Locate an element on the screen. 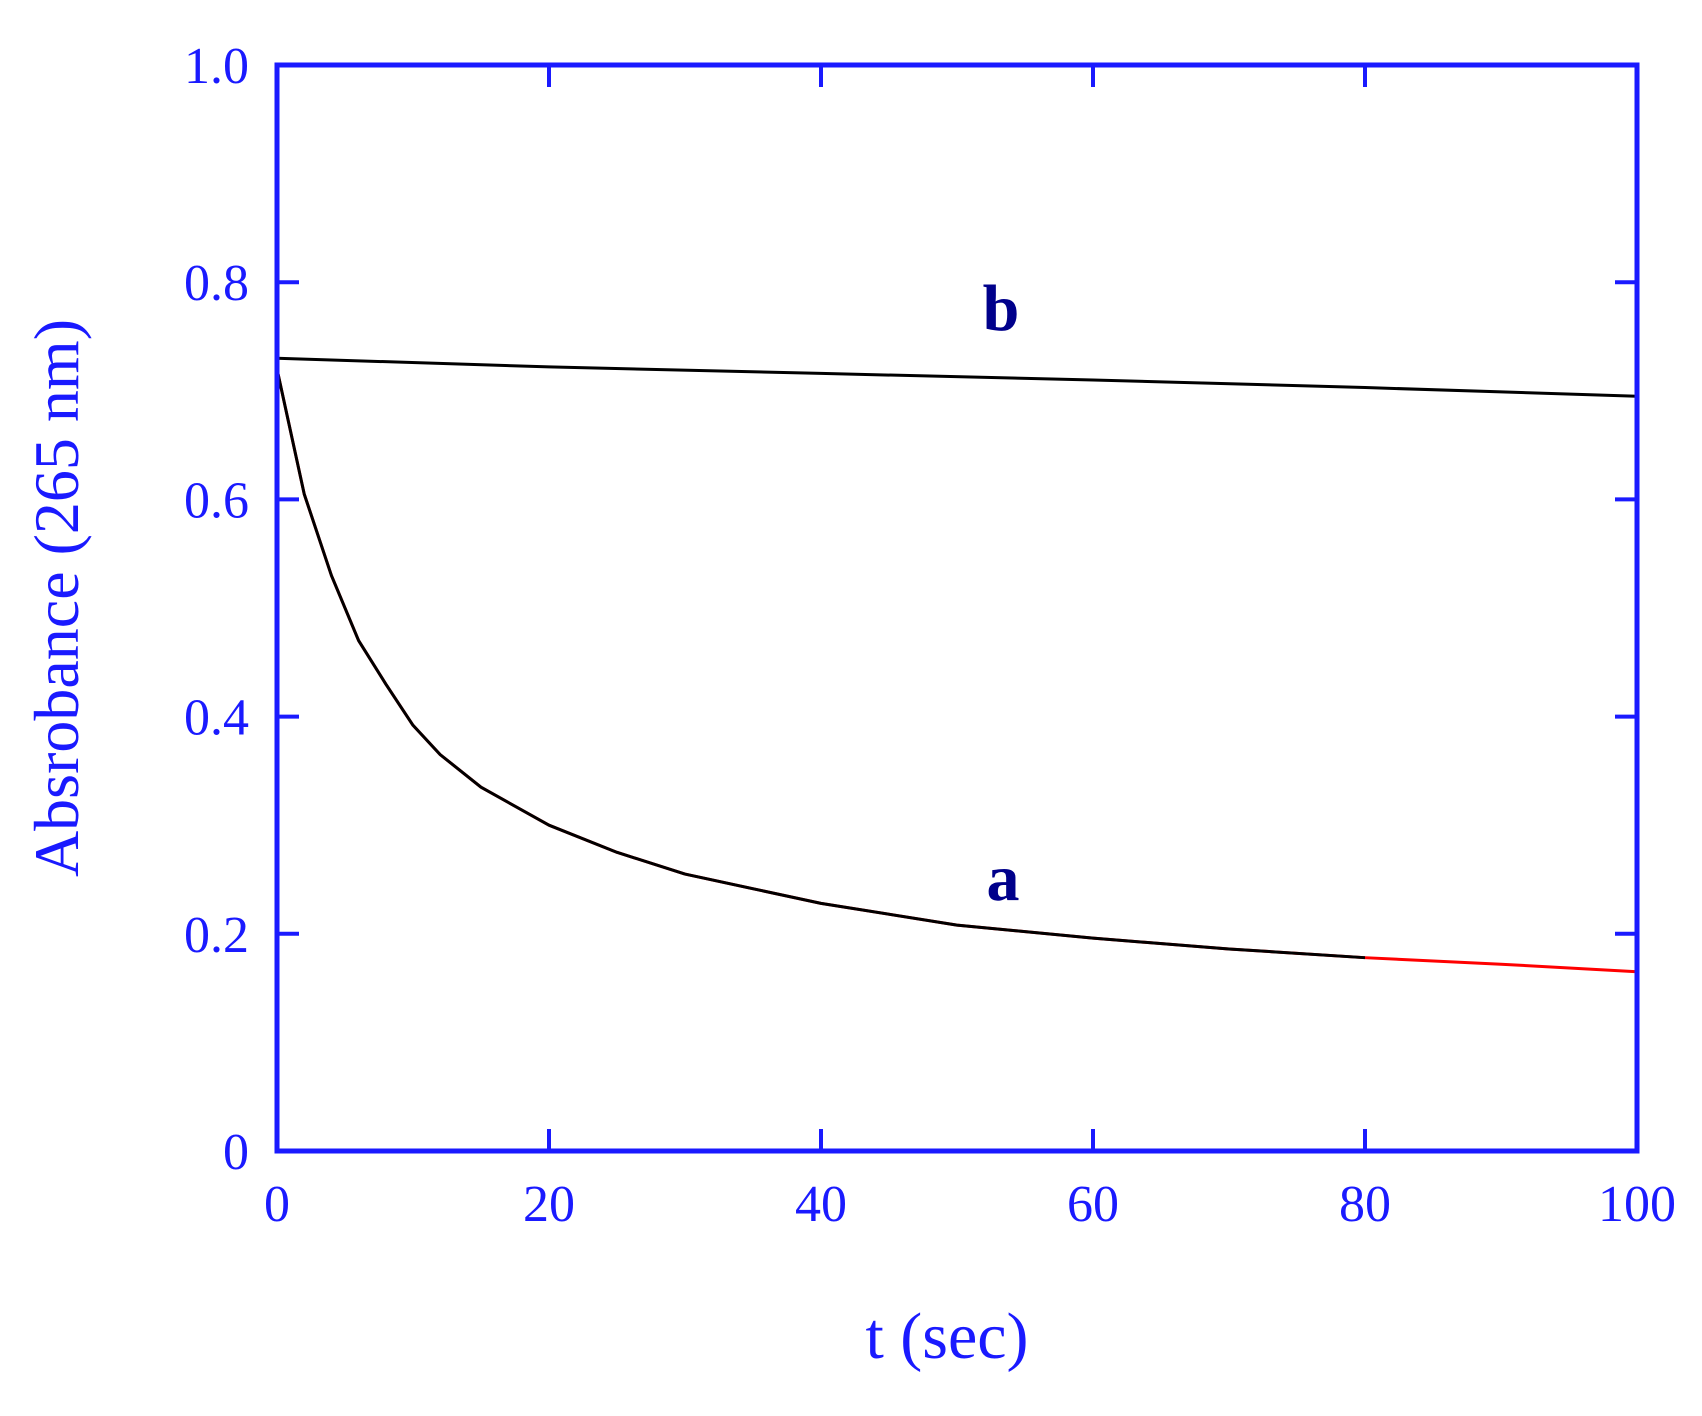  y-tick-label: 0.6 is located at coordinates (216, 500).